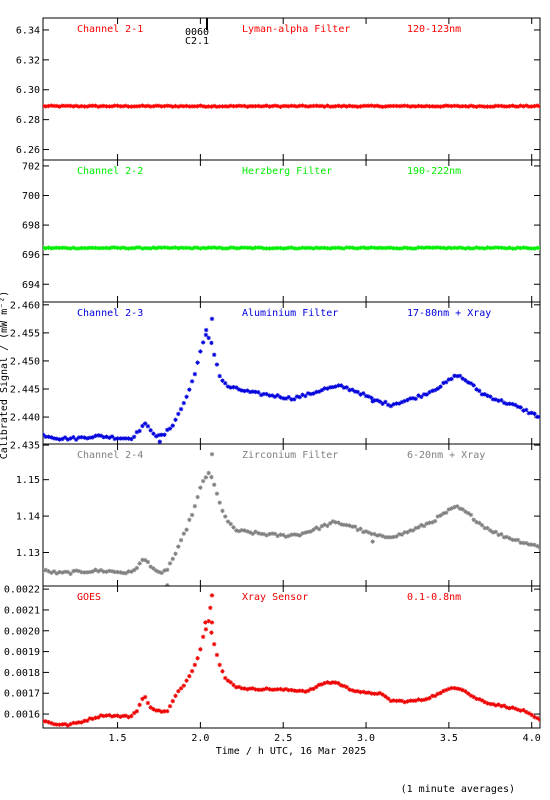 The image size is (550, 800). Describe the element at coordinates (25, 389) in the screenshot. I see `y-tick-label: 2.445` at that location.